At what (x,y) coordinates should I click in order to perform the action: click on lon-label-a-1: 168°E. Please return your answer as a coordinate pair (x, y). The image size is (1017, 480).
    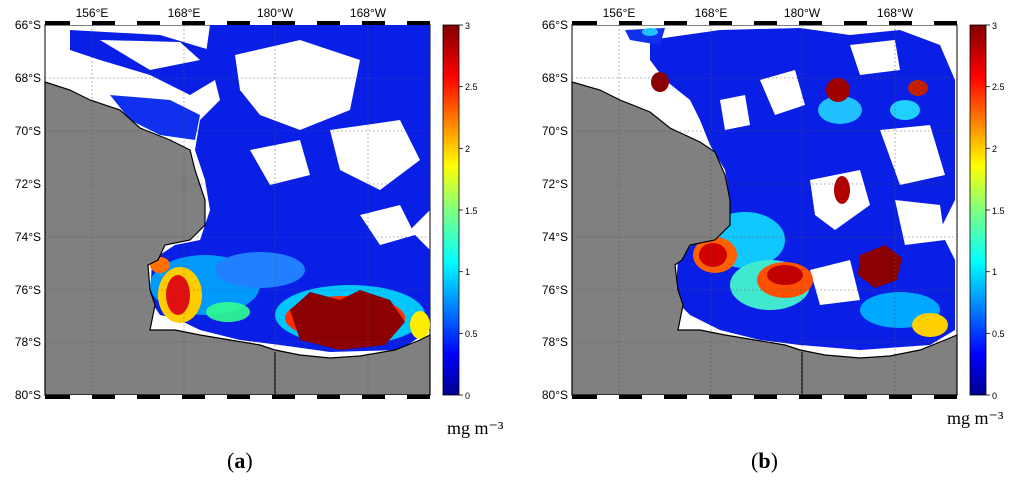
    Looking at the image, I should click on (184, 13).